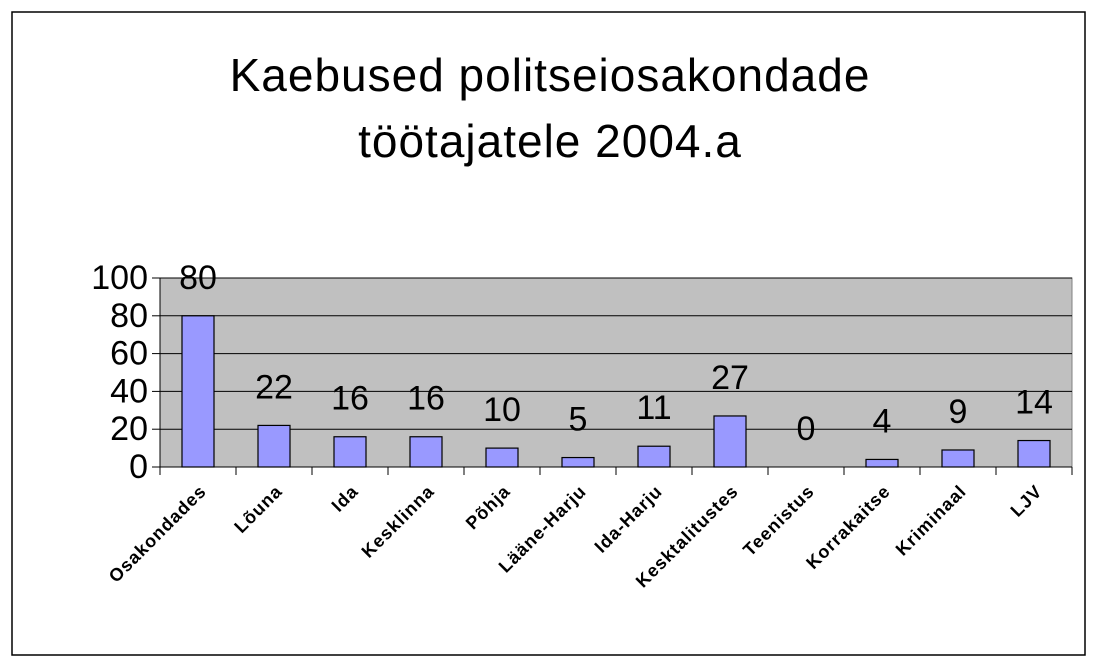 The image size is (1099, 668). I want to click on y-tick-label: 40, so click(129, 391).